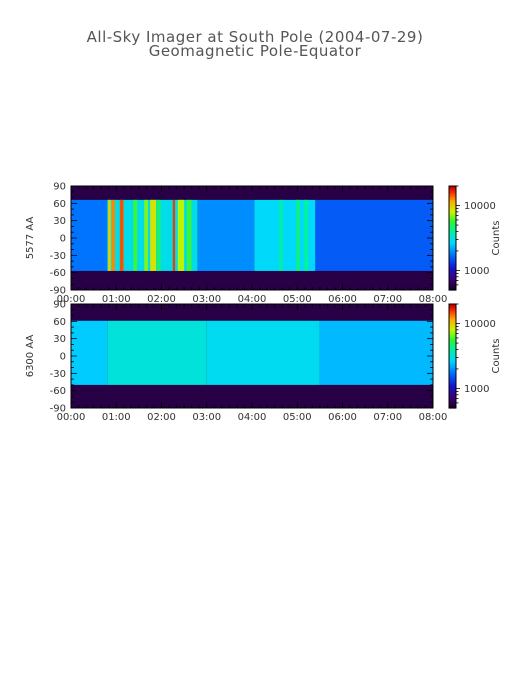  What do you see at coordinates (480, 206) in the screenshot?
I see `colorbar-tick-label: 10000` at bounding box center [480, 206].